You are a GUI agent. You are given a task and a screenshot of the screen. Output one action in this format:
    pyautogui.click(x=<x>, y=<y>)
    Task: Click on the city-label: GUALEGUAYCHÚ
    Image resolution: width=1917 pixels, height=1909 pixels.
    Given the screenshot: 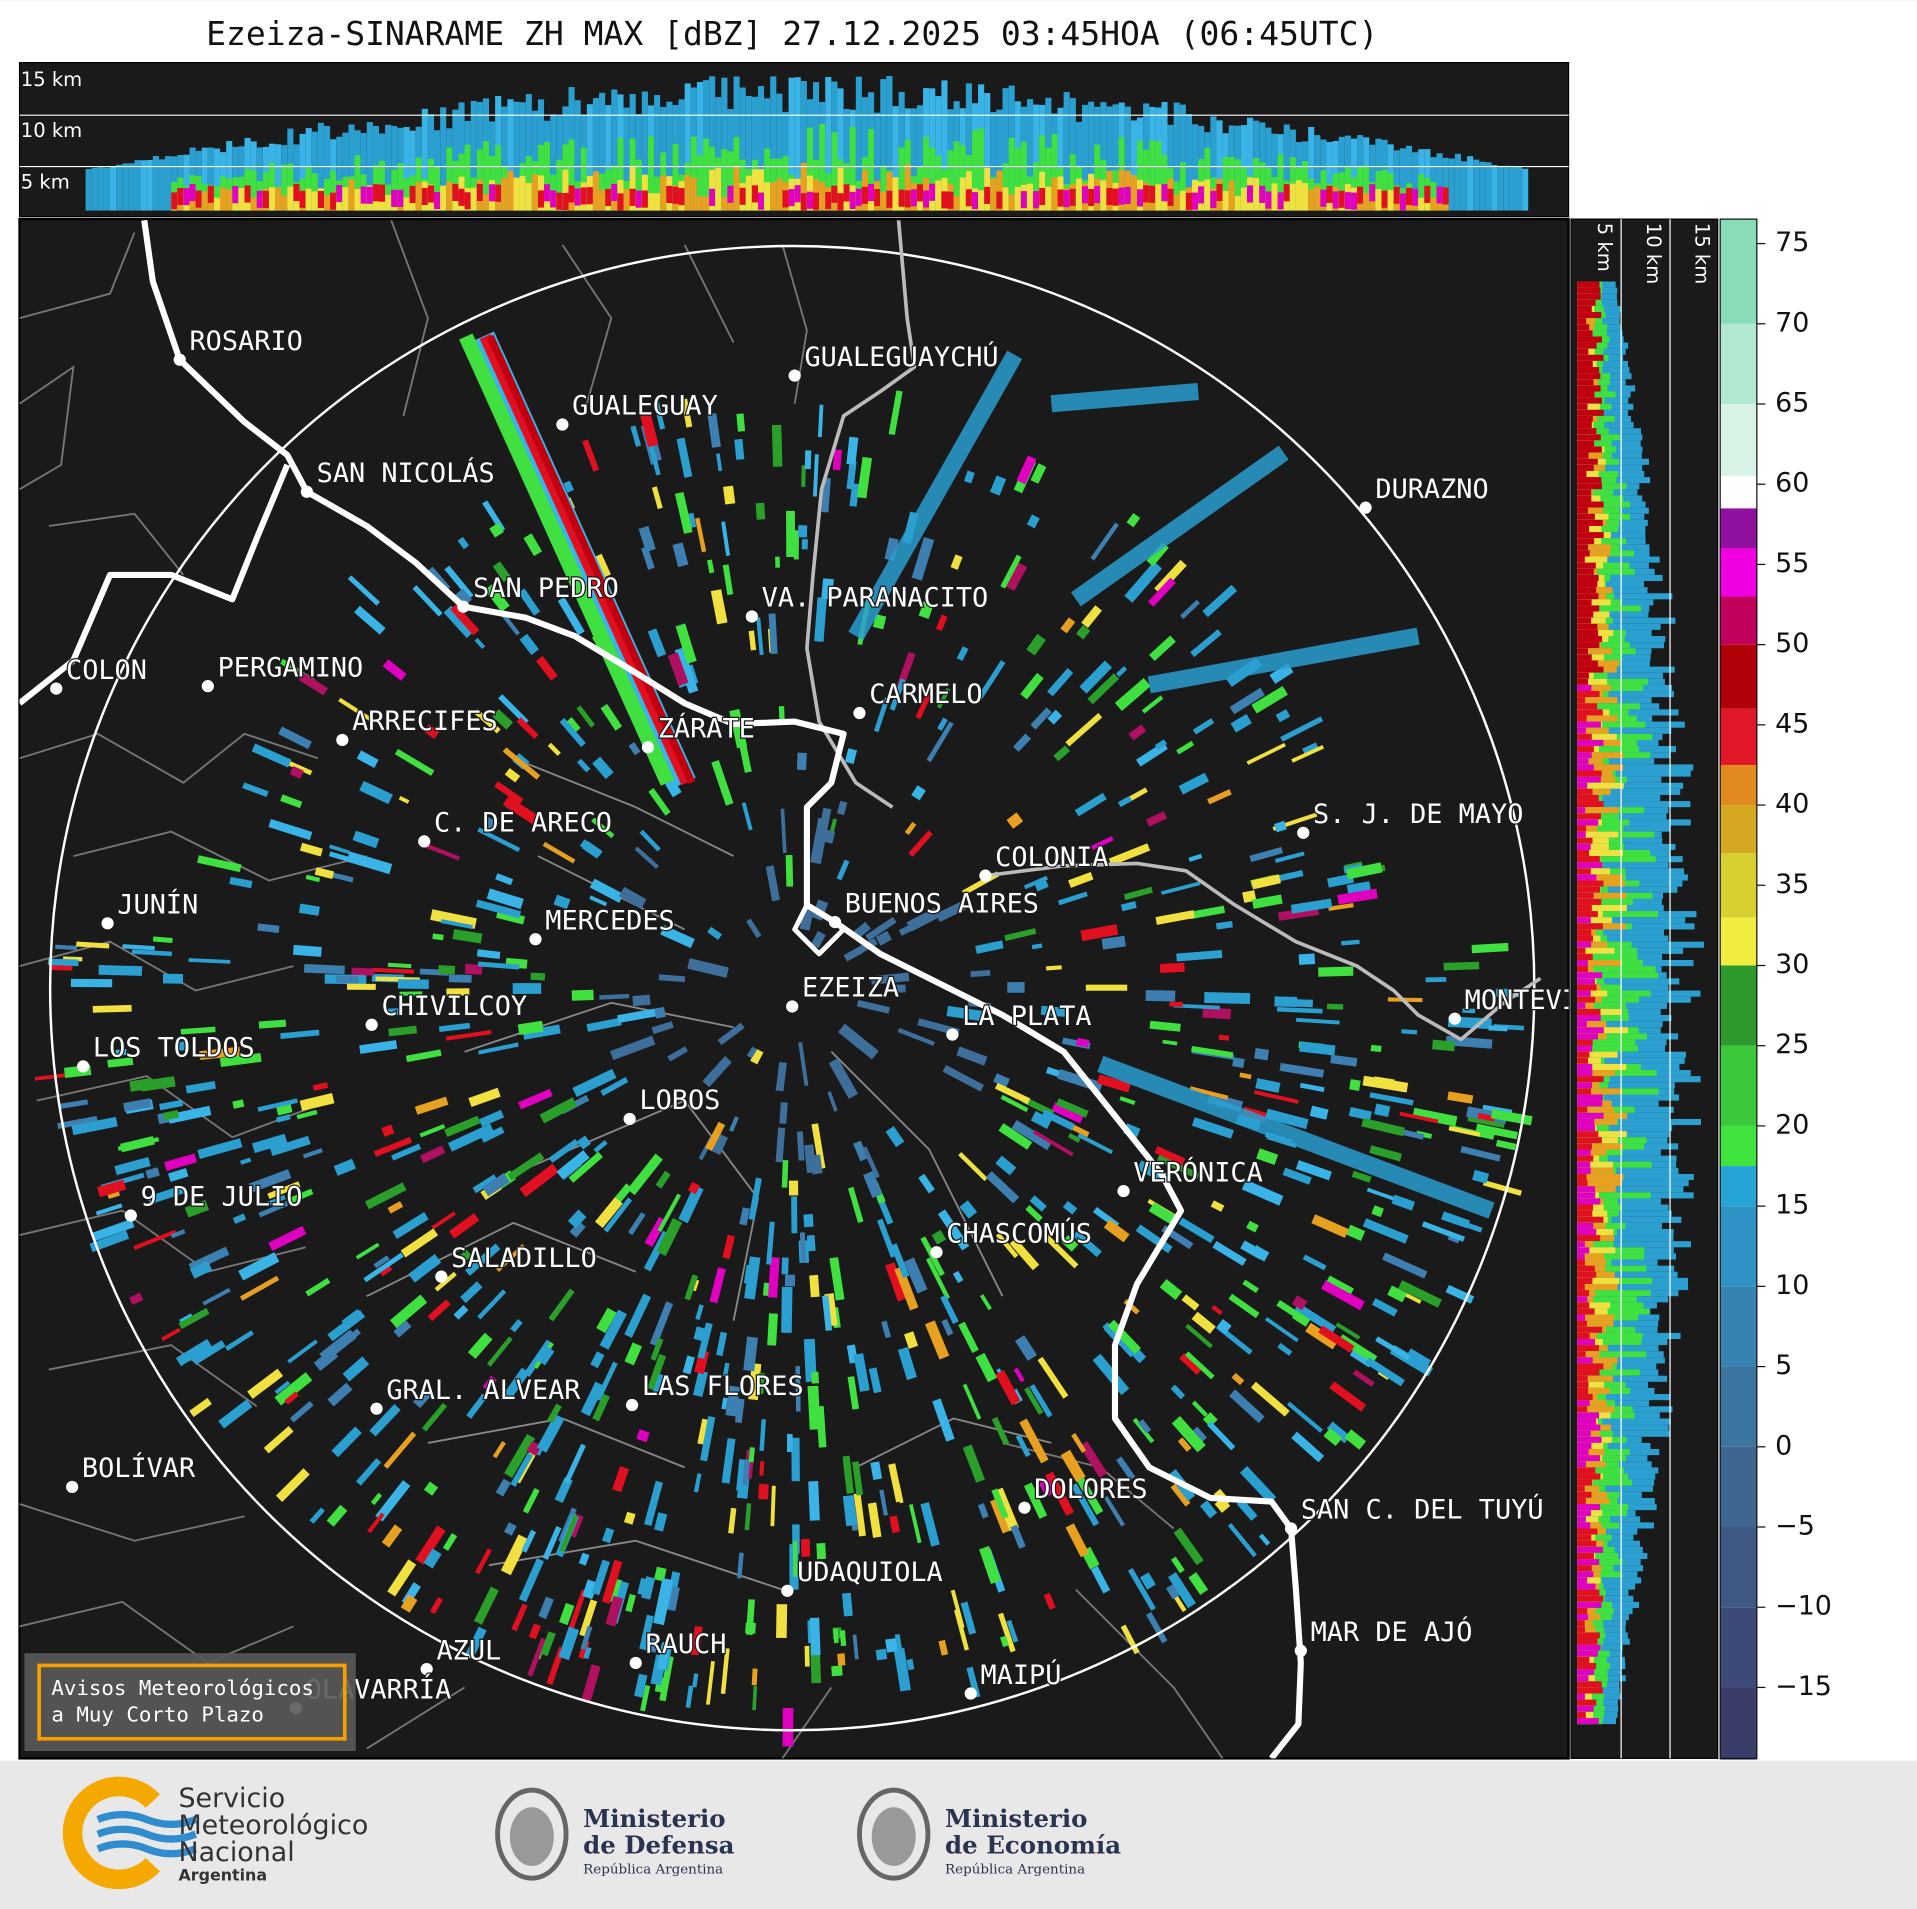 What is the action you would take?
    pyautogui.click(x=901, y=357)
    